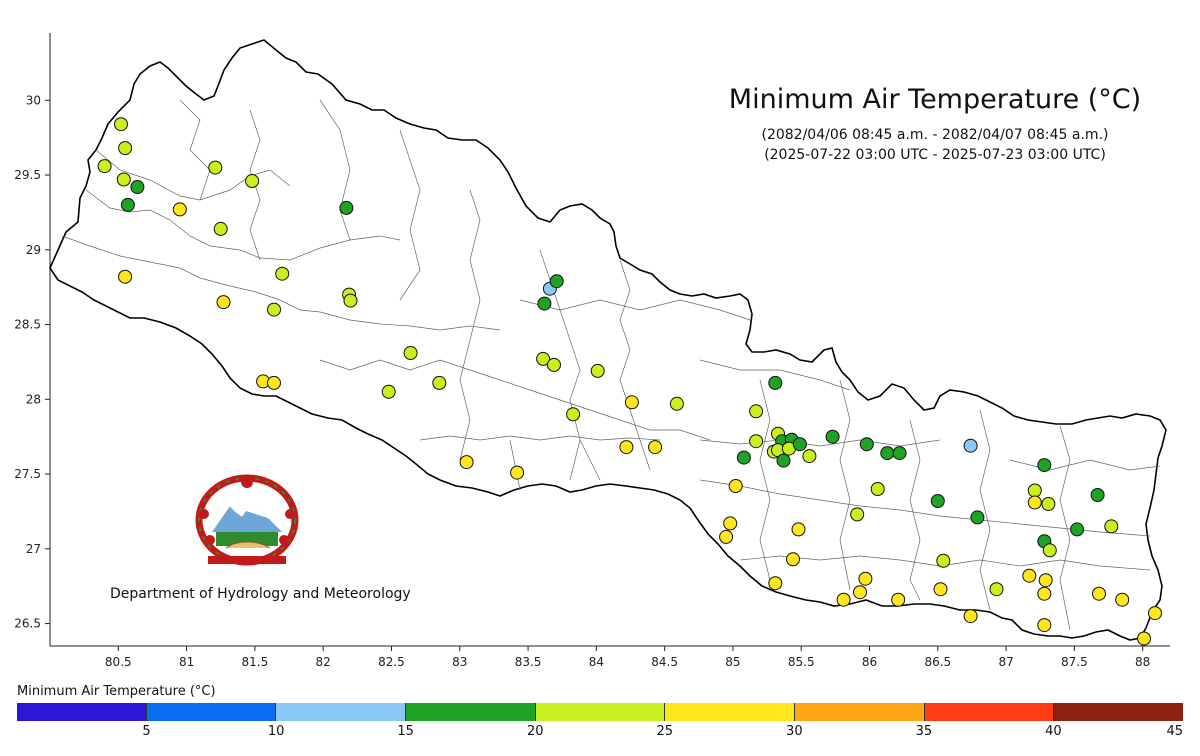 Image resolution: width=1200 pixels, height=756 pixels. I want to click on y-tick-label: 29.5, so click(27, 175).